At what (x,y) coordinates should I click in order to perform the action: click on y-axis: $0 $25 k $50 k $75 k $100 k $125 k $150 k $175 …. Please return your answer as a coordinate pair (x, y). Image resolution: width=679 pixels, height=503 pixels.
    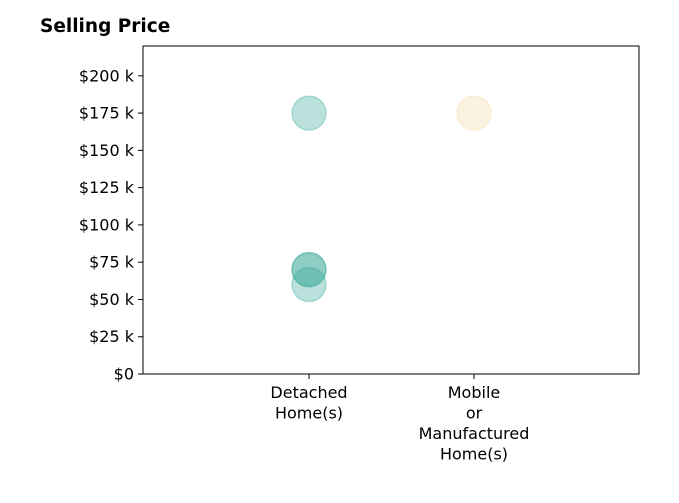
    Looking at the image, I should click on (111, 225).